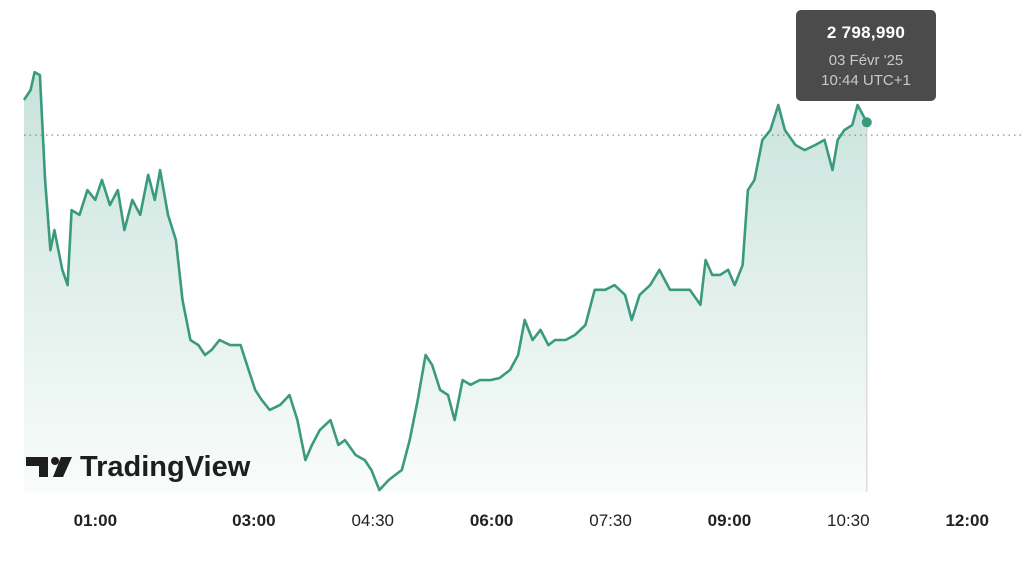  What do you see at coordinates (866, 32) in the screenshot?
I see `tooltip-value: 2 798,990` at bounding box center [866, 32].